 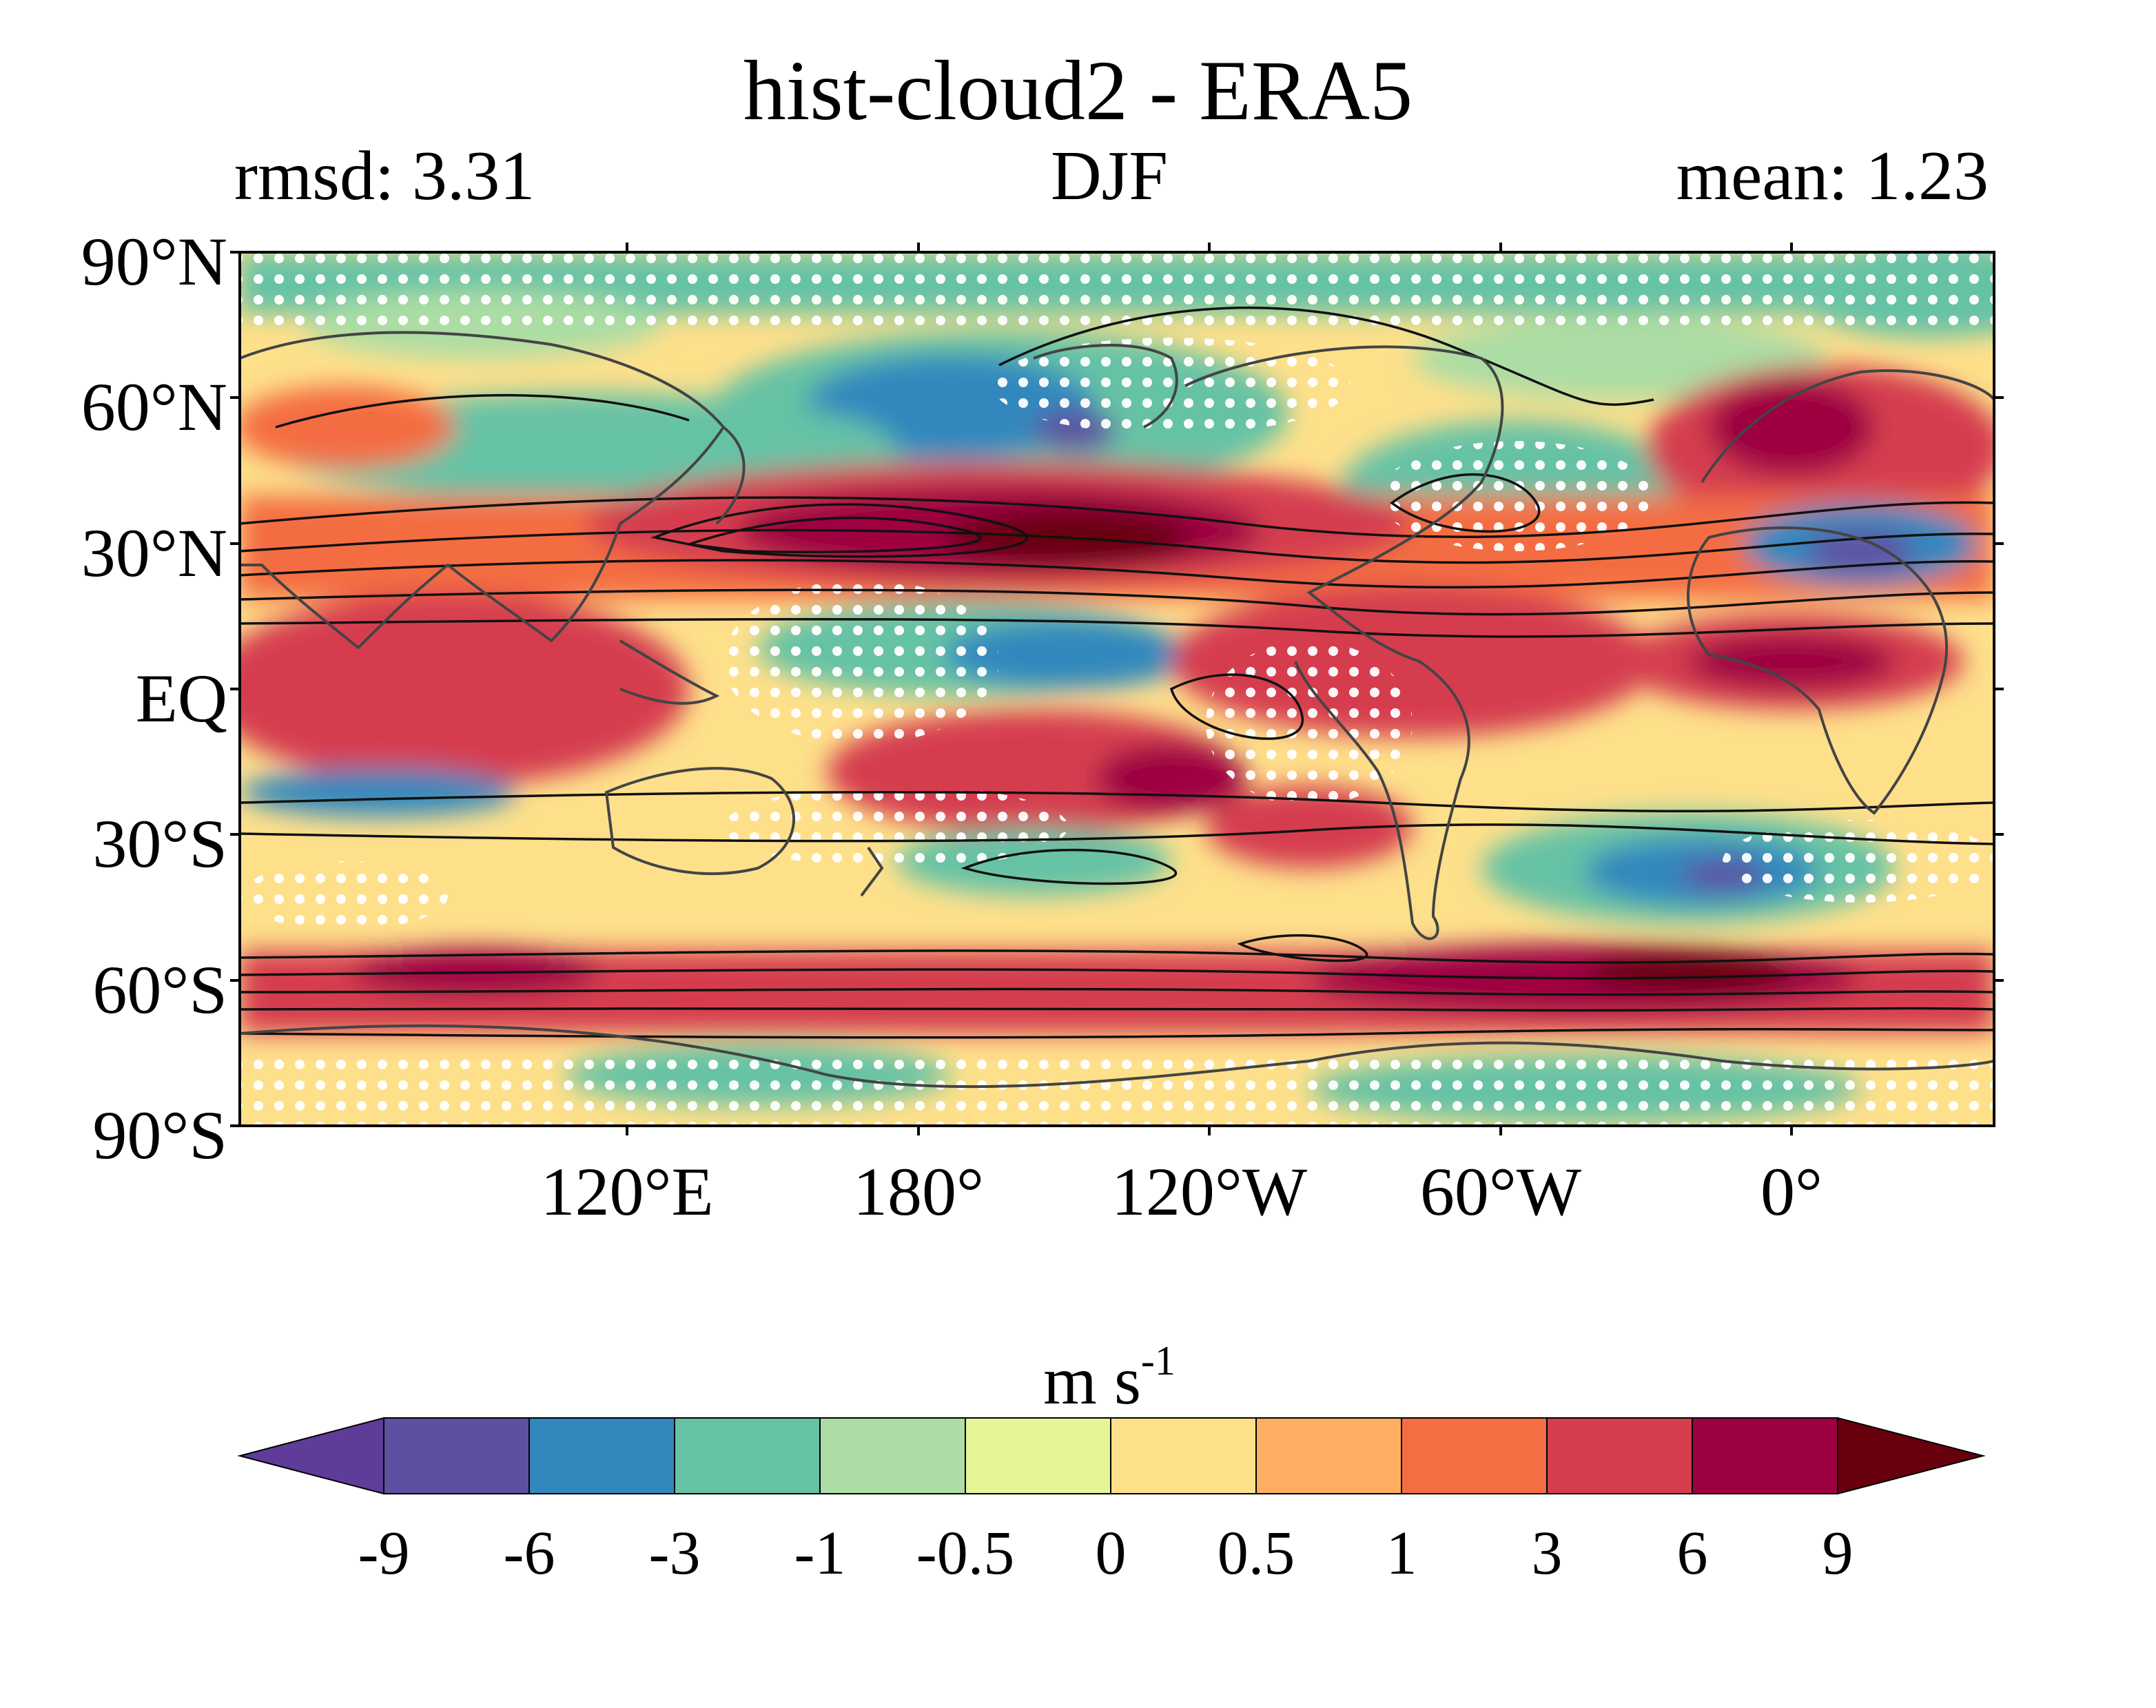 I want to click on lon-label-60w: 60°W, so click(x=1500, y=1191).